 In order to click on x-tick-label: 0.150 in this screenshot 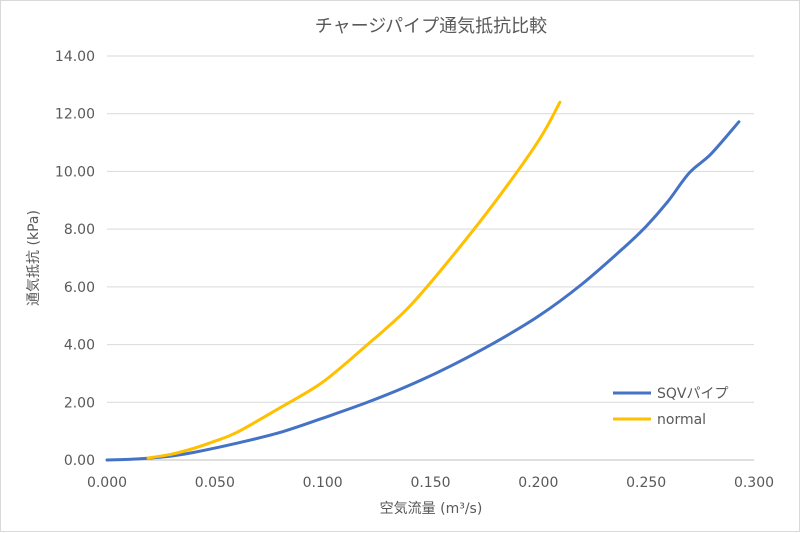, I will do `click(430, 483)`.